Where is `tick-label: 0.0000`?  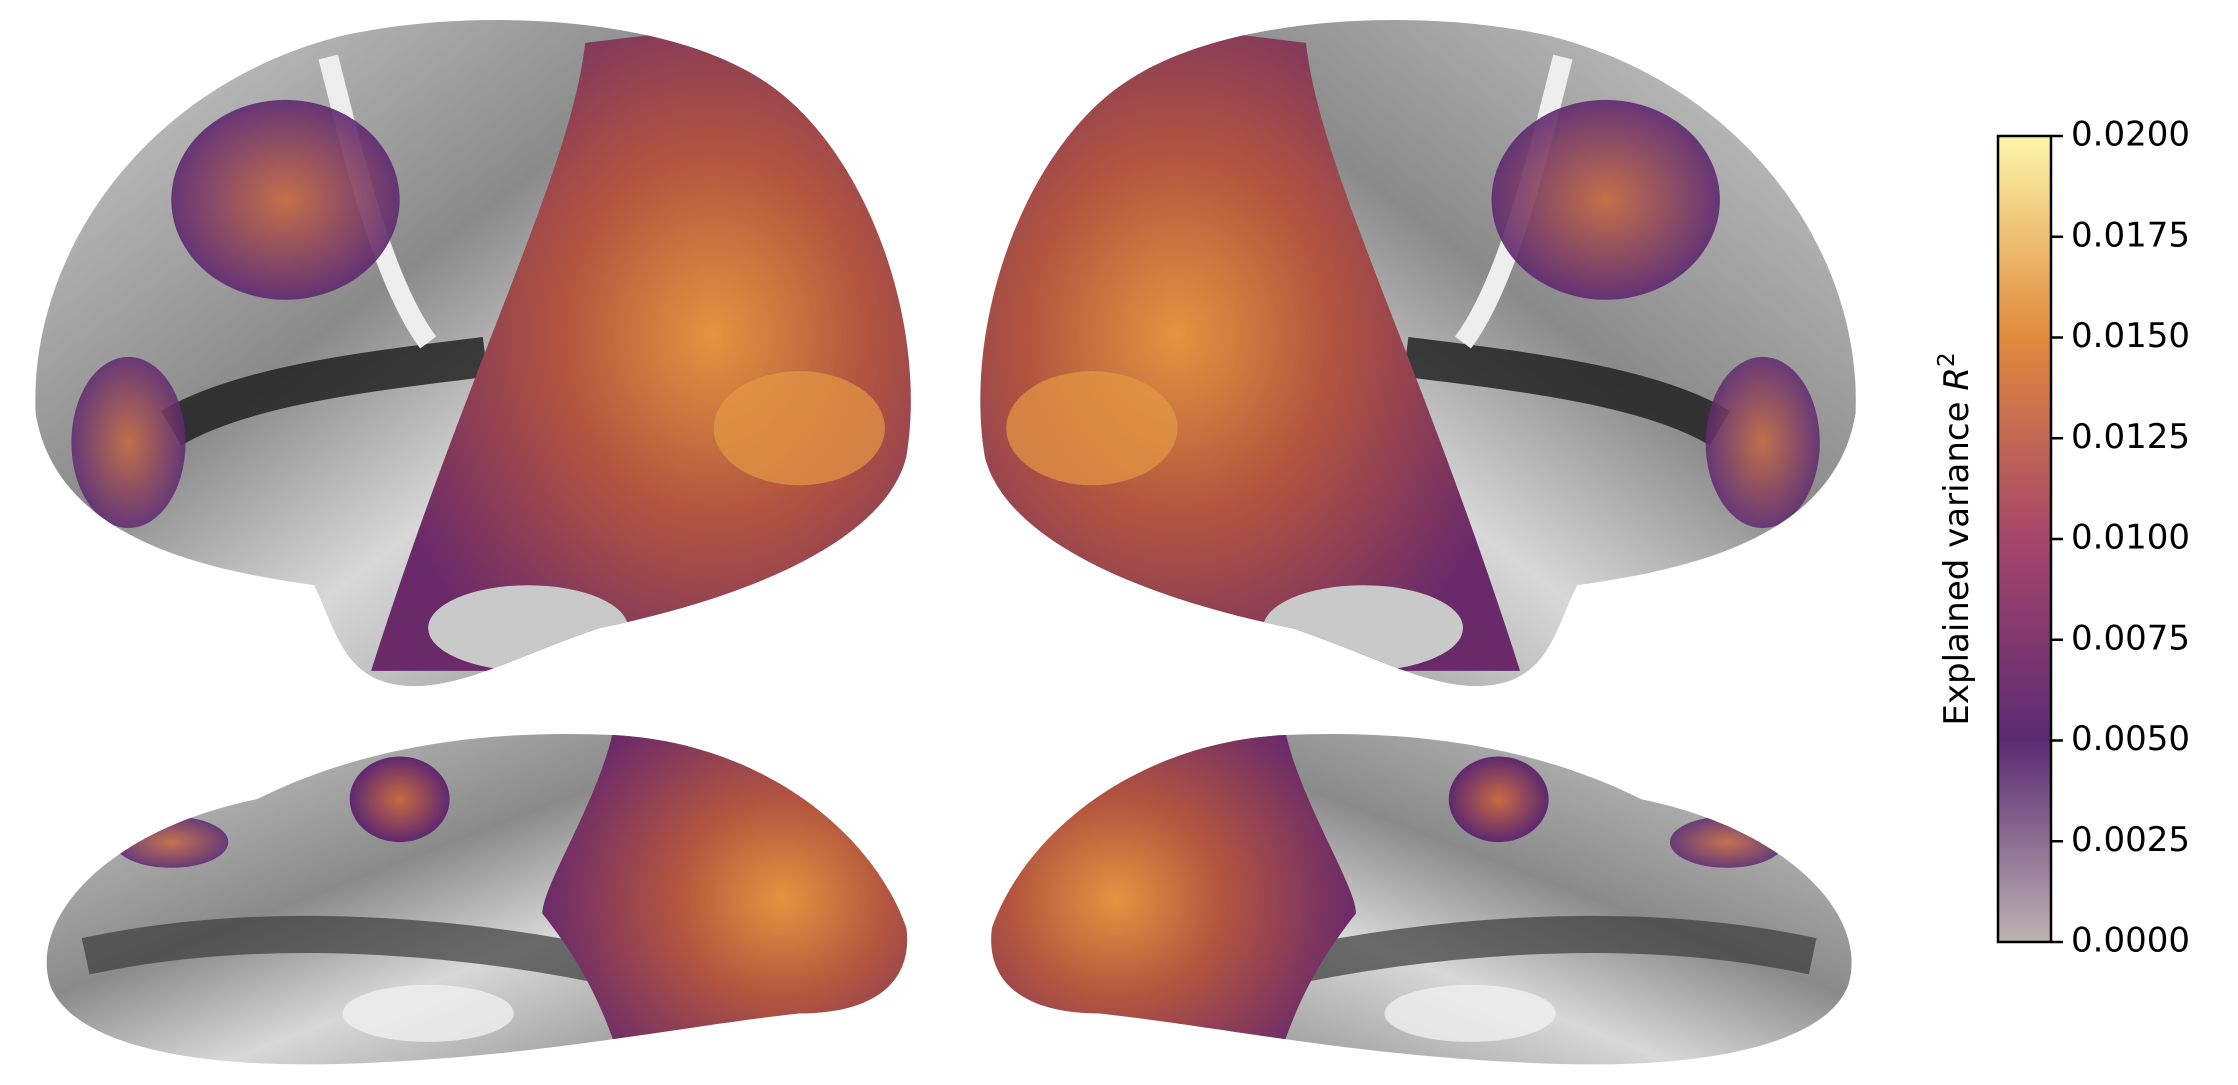 tick-label: 0.0000 is located at coordinates (2130, 941).